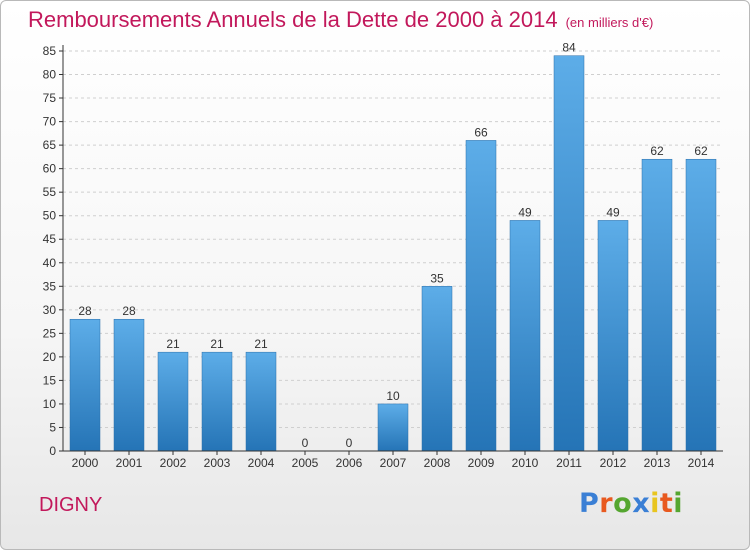  Describe the element at coordinates (393, 396) in the screenshot. I see `bar-value-label: 10` at that location.